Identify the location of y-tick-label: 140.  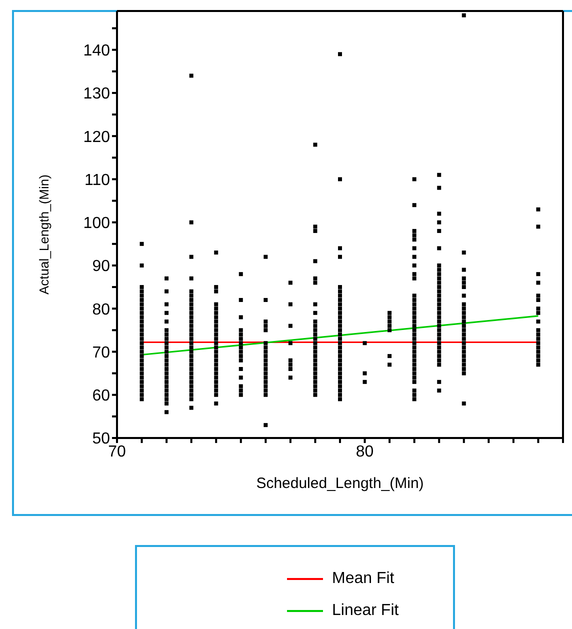
(96, 51).